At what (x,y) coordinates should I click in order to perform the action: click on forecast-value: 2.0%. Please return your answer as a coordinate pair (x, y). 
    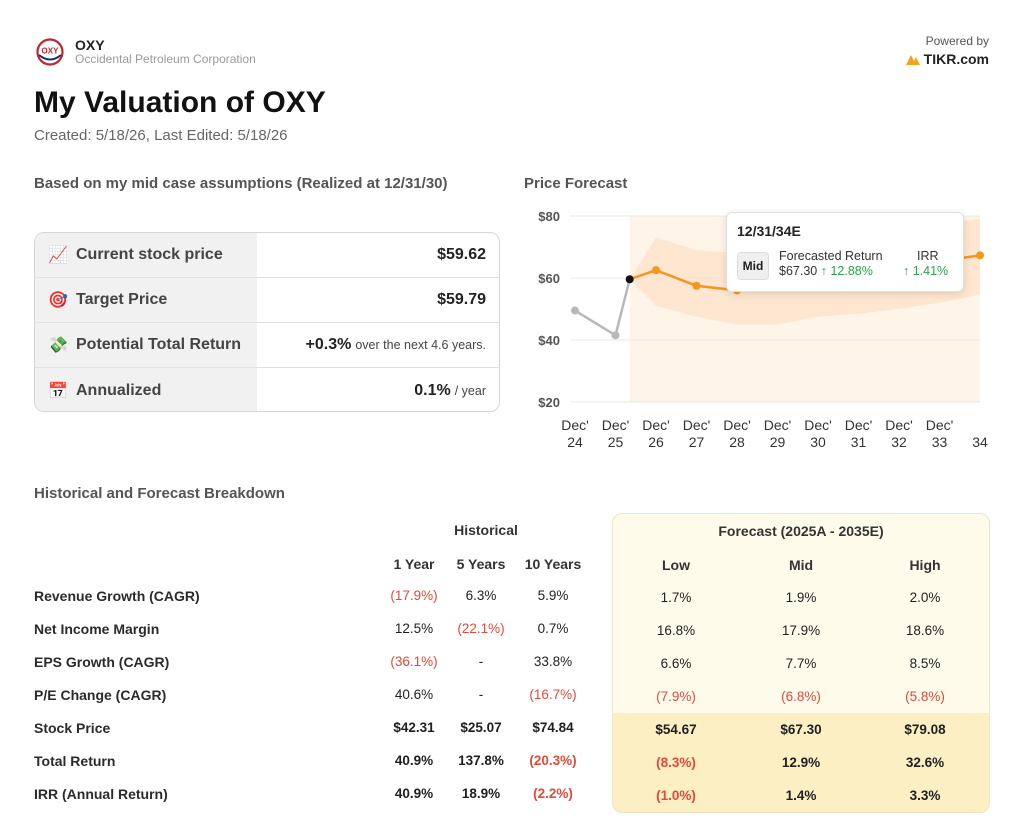
    Looking at the image, I should click on (925, 597).